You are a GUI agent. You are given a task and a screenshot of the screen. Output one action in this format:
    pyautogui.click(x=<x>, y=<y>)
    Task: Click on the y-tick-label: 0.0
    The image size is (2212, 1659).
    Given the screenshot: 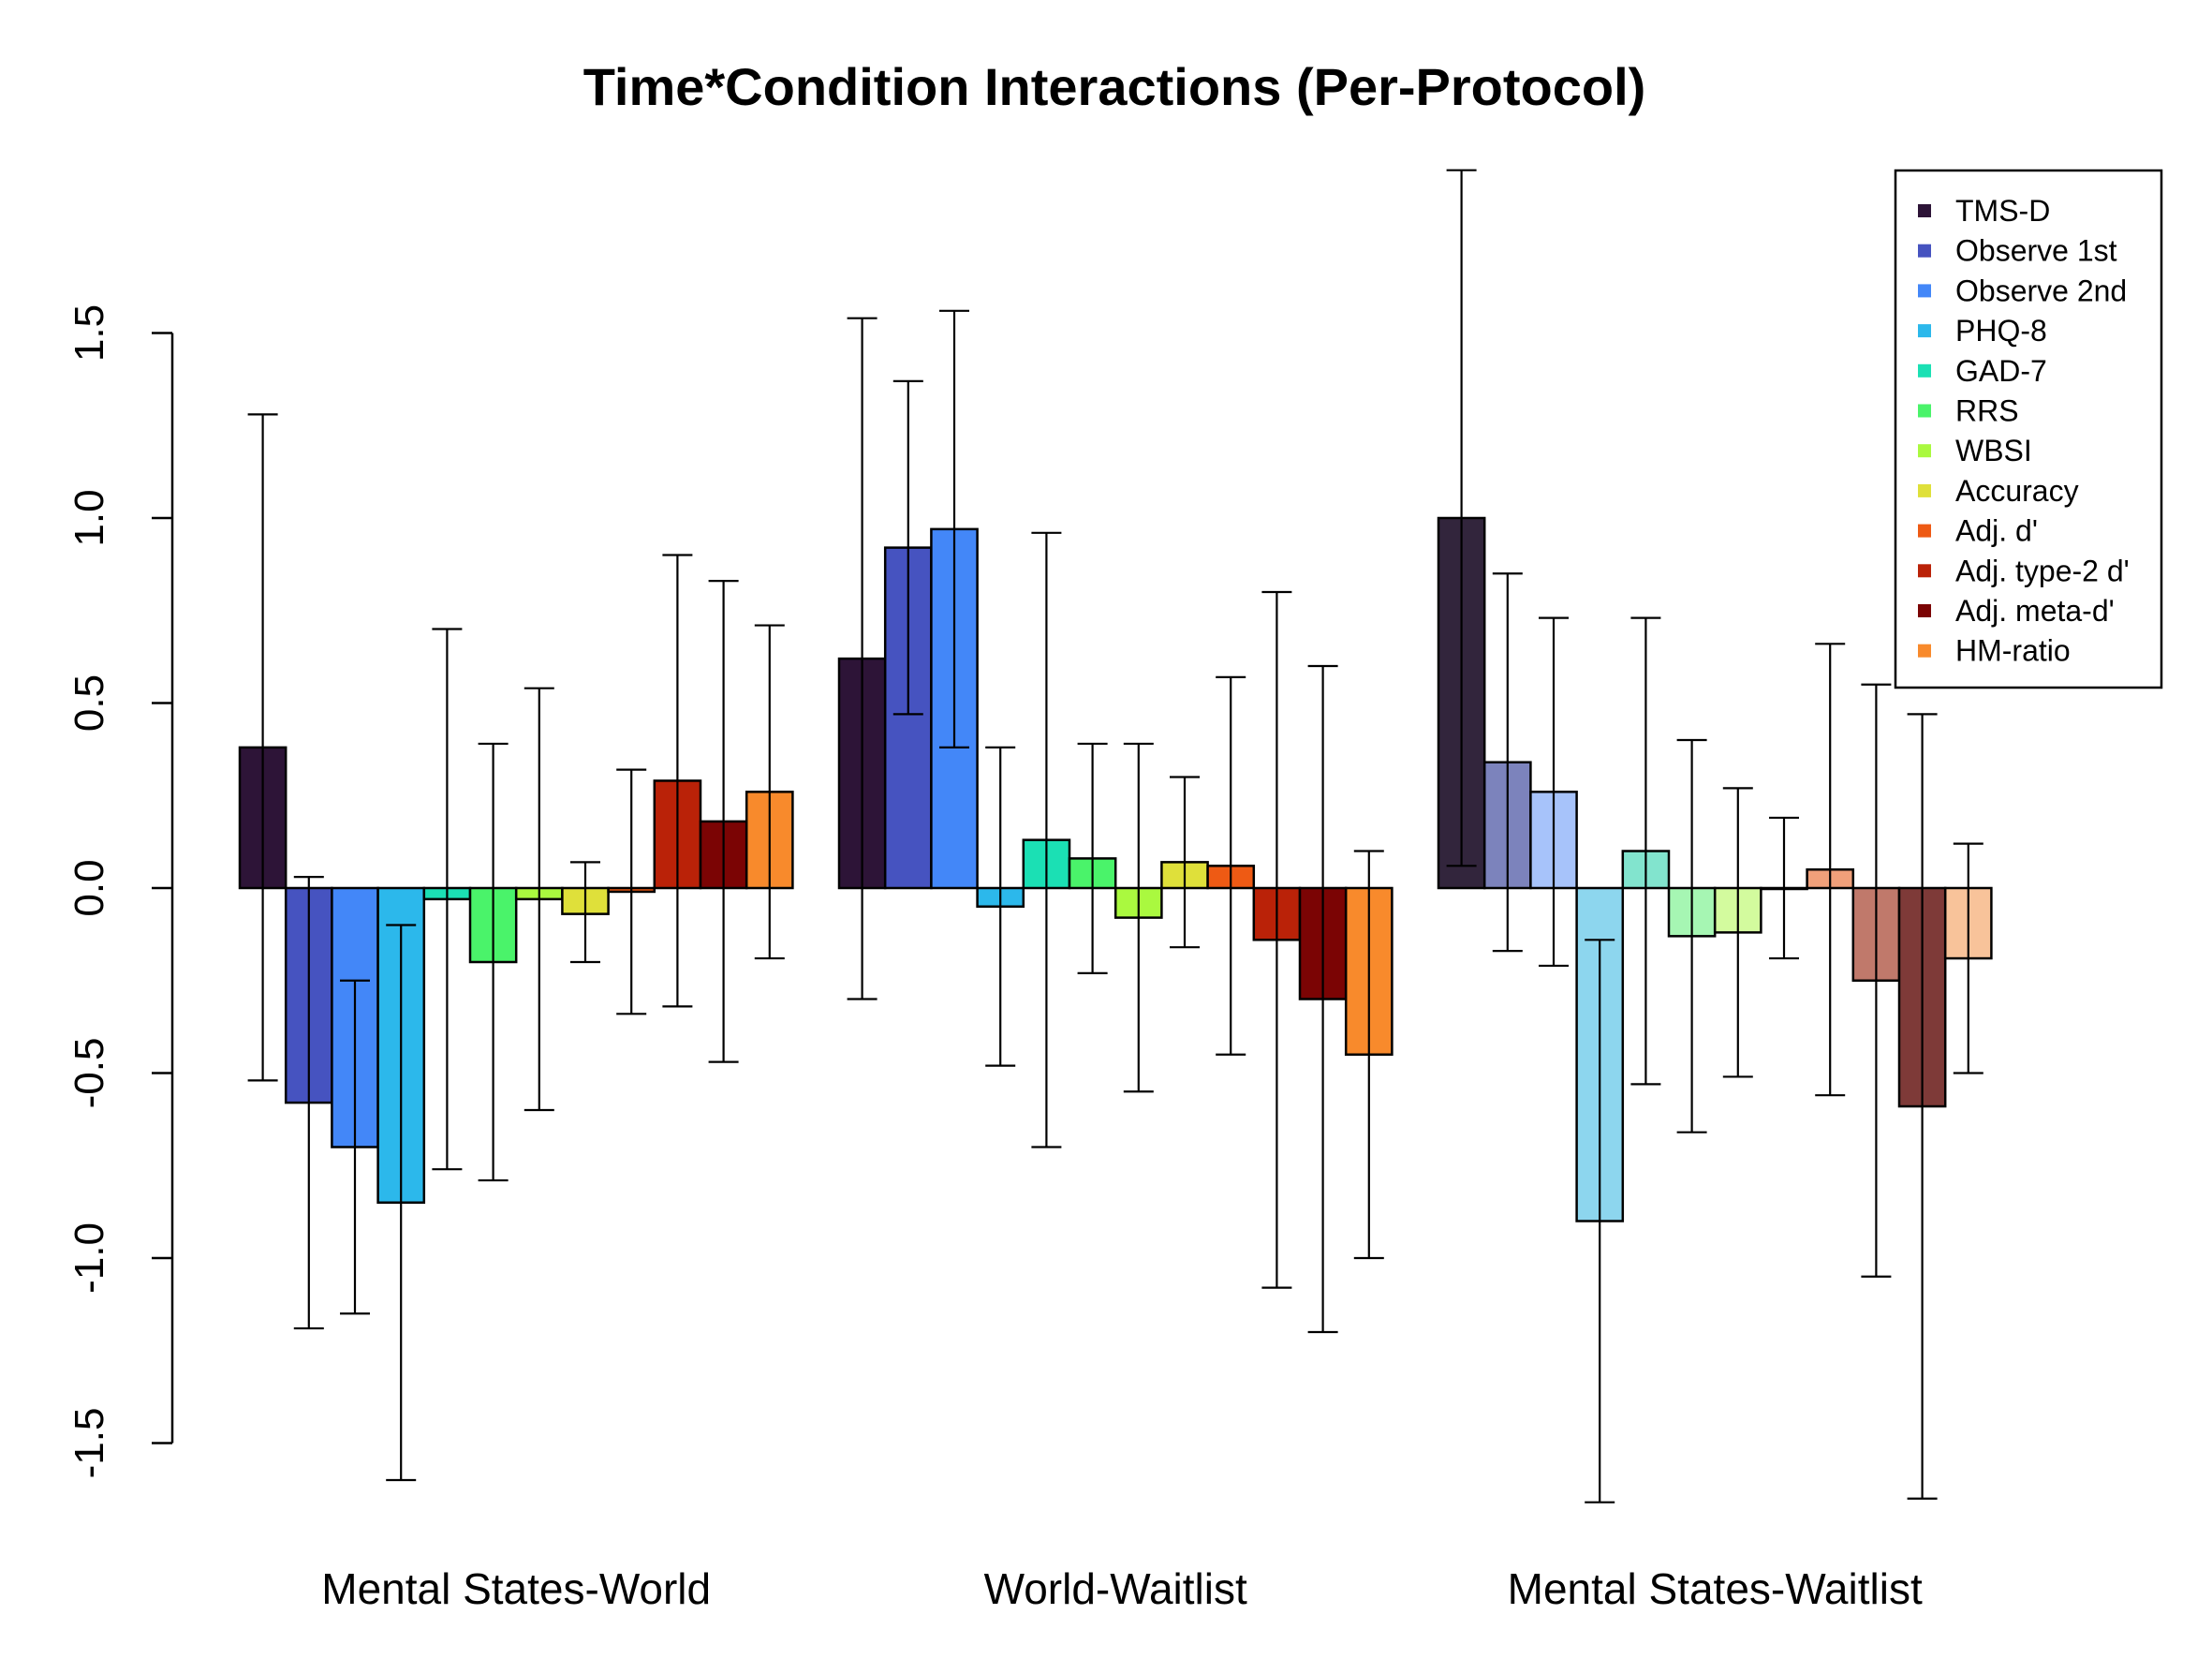 What is the action you would take?
    pyautogui.click(x=89, y=887)
    